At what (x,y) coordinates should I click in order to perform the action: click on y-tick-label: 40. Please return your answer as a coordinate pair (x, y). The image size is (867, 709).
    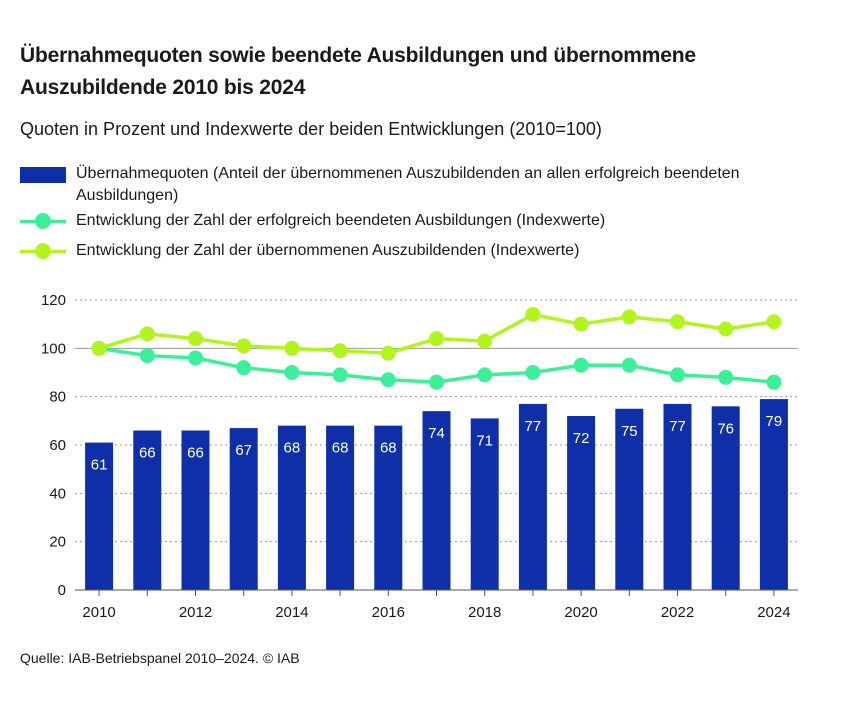
    Looking at the image, I should click on (57, 493).